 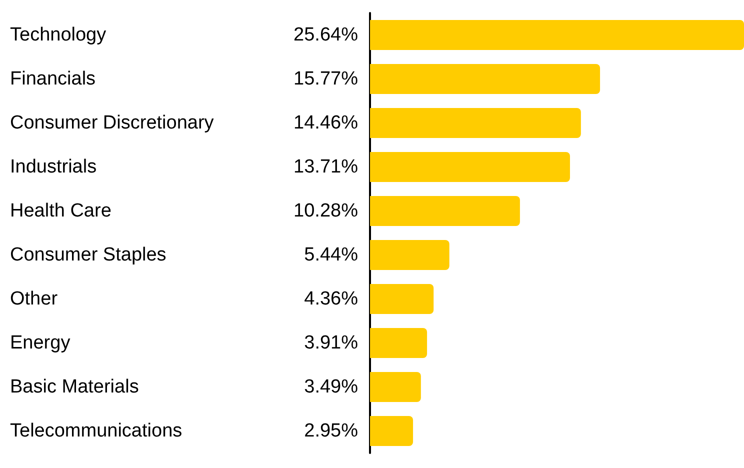 I want to click on y-tick-label: Technology, so click(x=58, y=35).